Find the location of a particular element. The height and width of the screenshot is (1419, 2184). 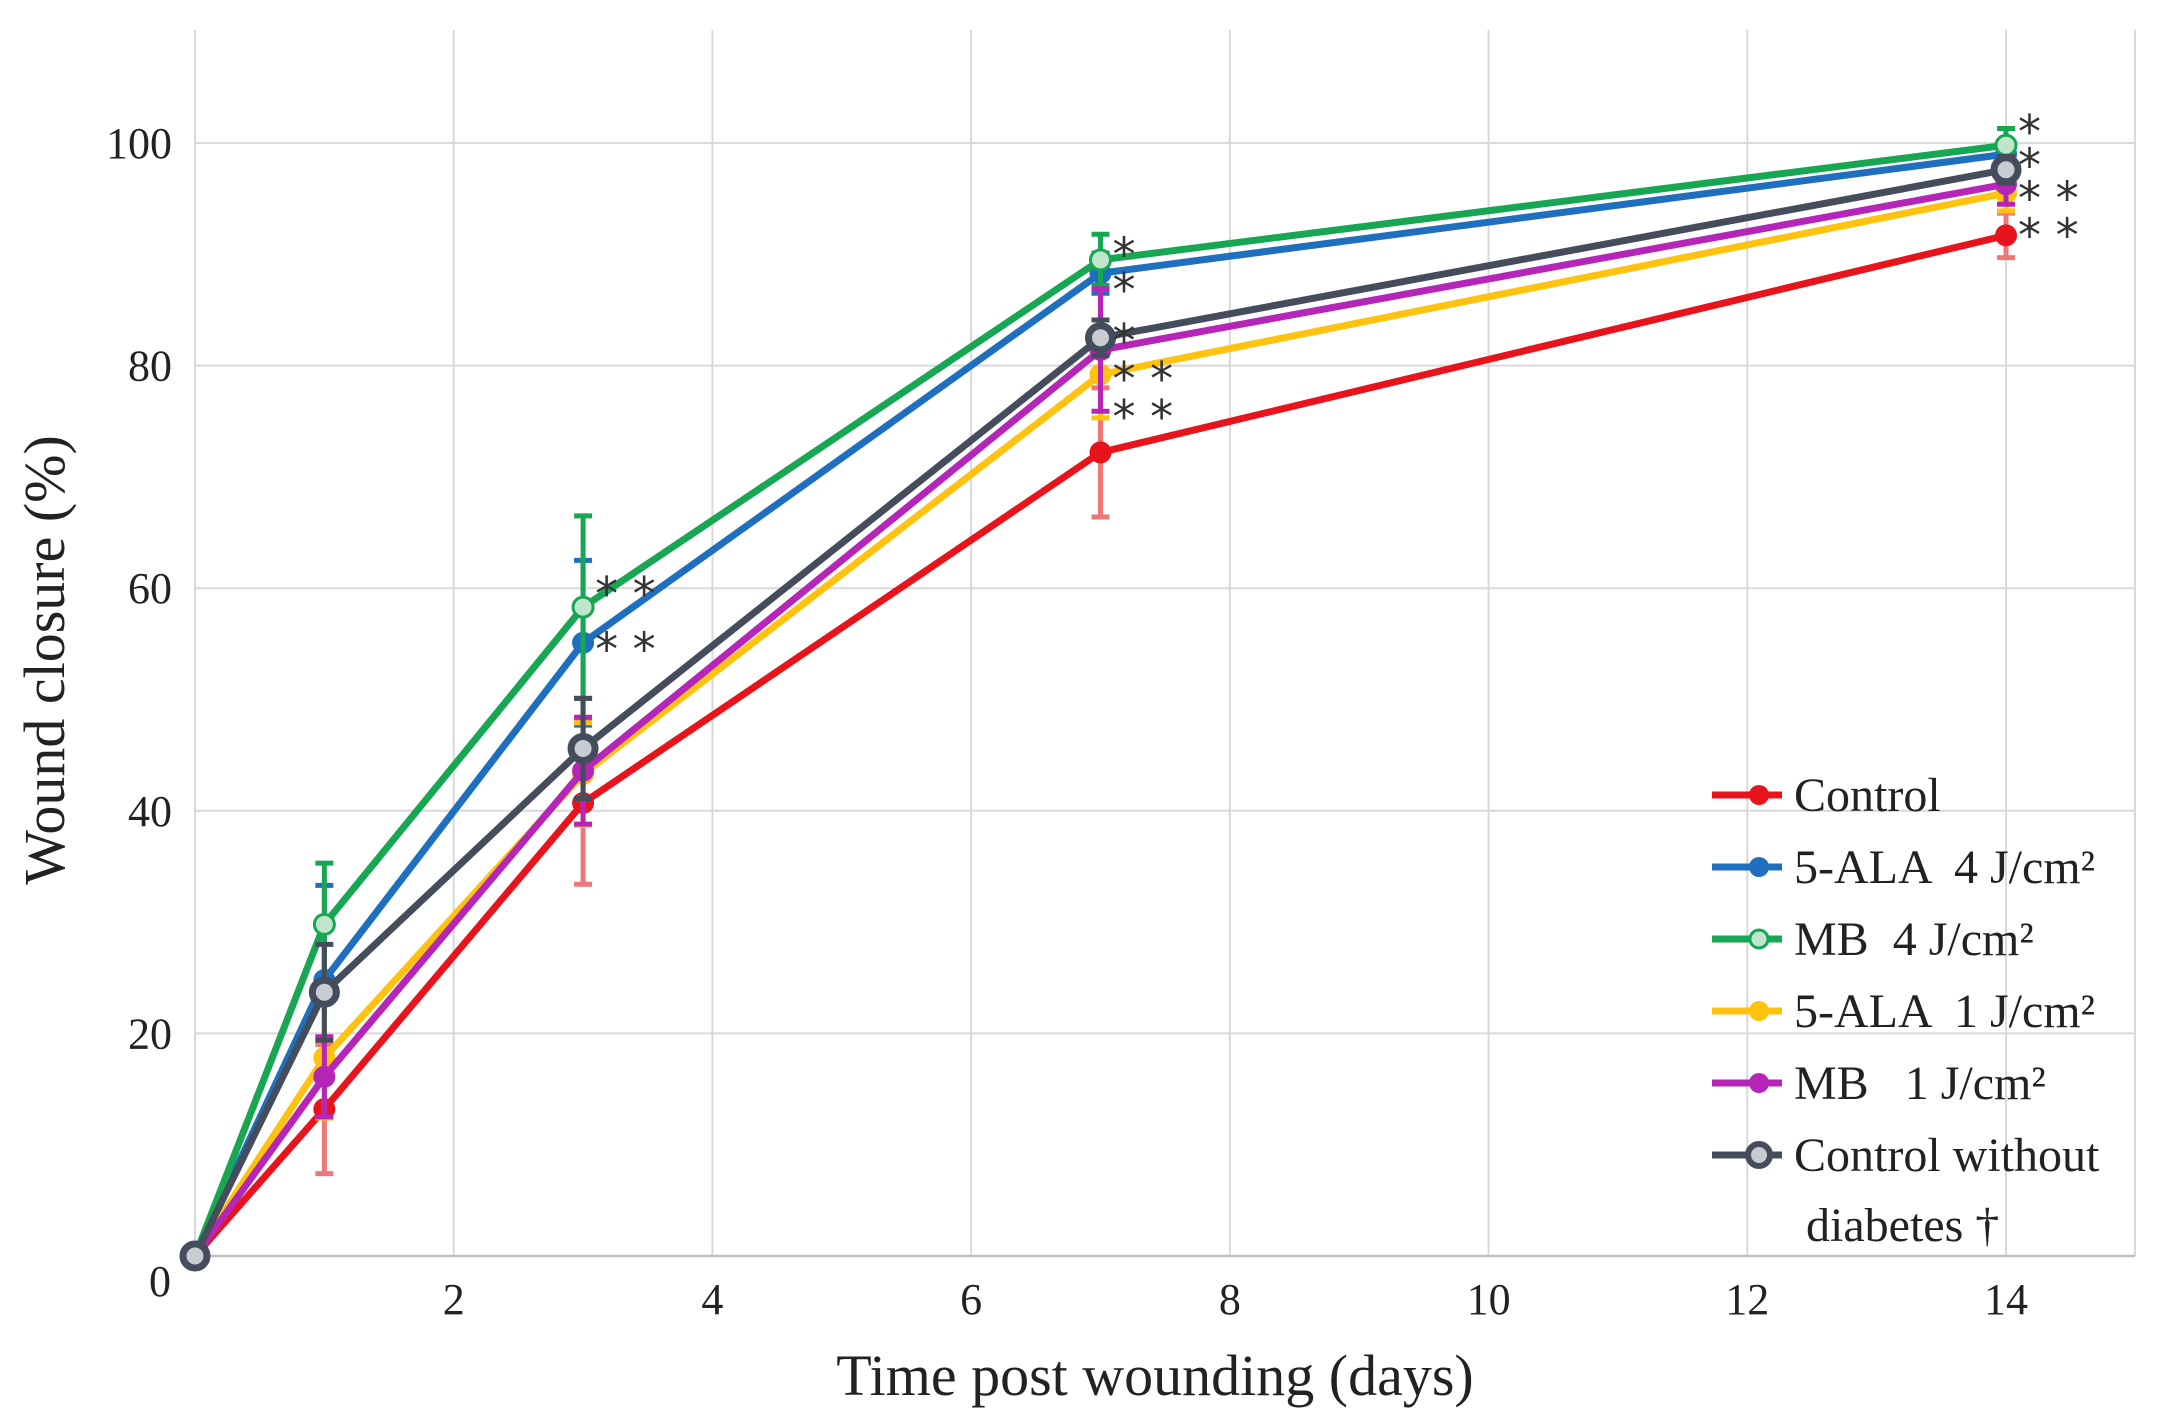

y-tick-label: 100 is located at coordinates (139, 143).